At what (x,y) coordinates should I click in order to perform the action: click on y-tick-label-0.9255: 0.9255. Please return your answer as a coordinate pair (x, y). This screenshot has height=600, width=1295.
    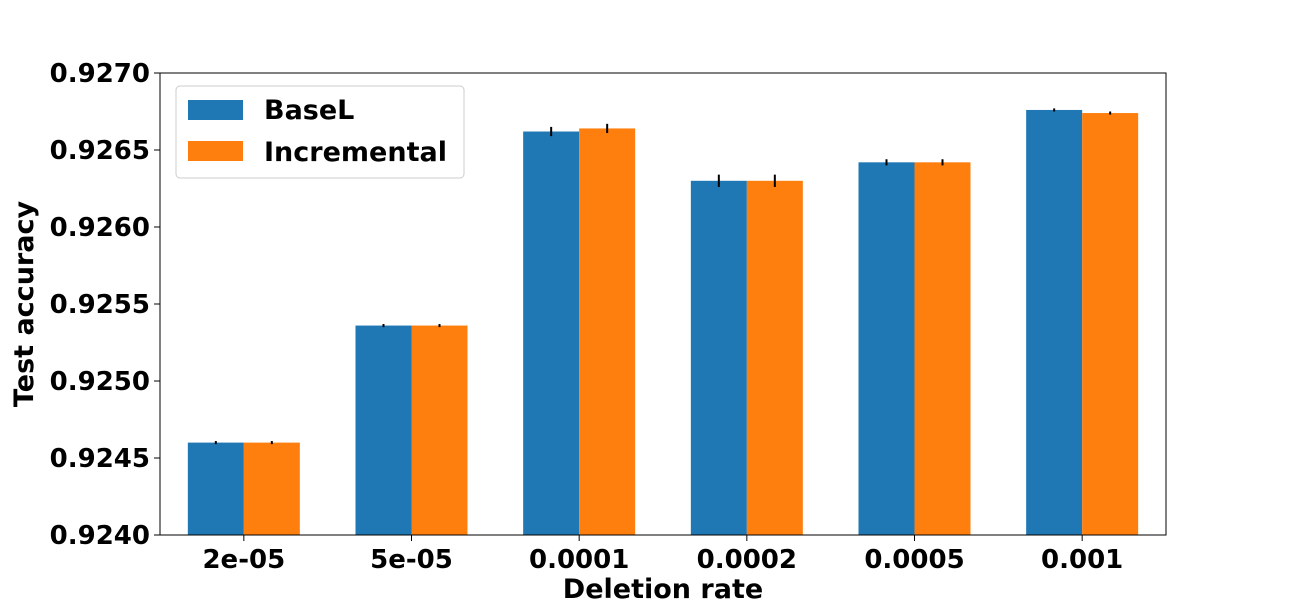
    Looking at the image, I should click on (100, 305).